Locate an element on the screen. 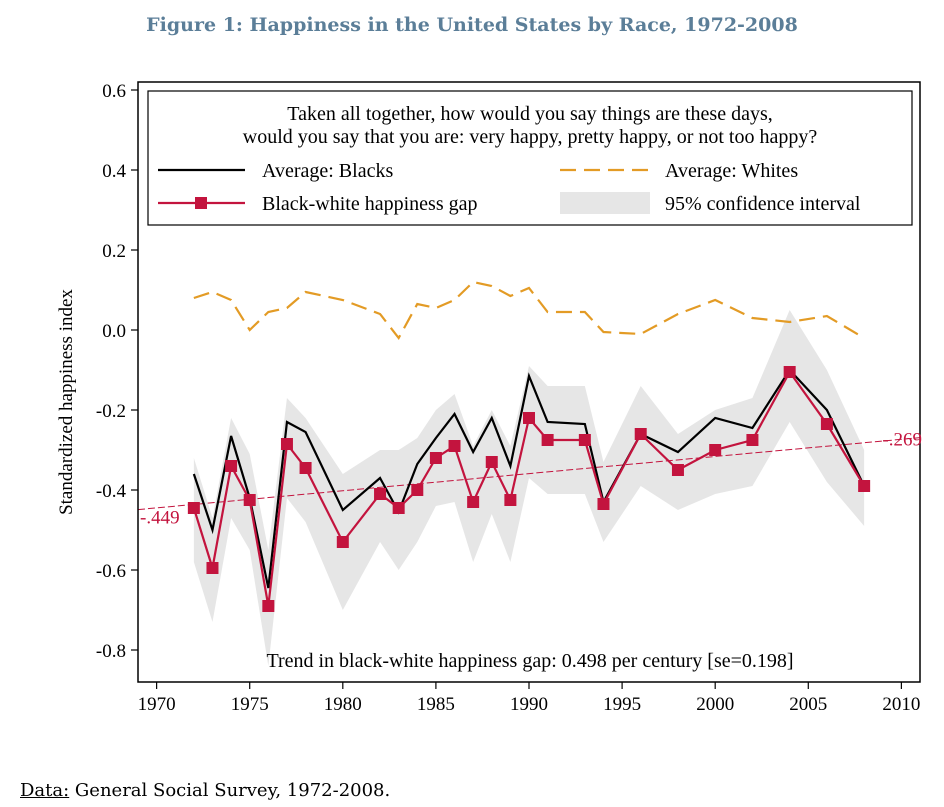 This screenshot has width=944, height=807. legend-label-whites: Average: Whites is located at coordinates (731, 171).